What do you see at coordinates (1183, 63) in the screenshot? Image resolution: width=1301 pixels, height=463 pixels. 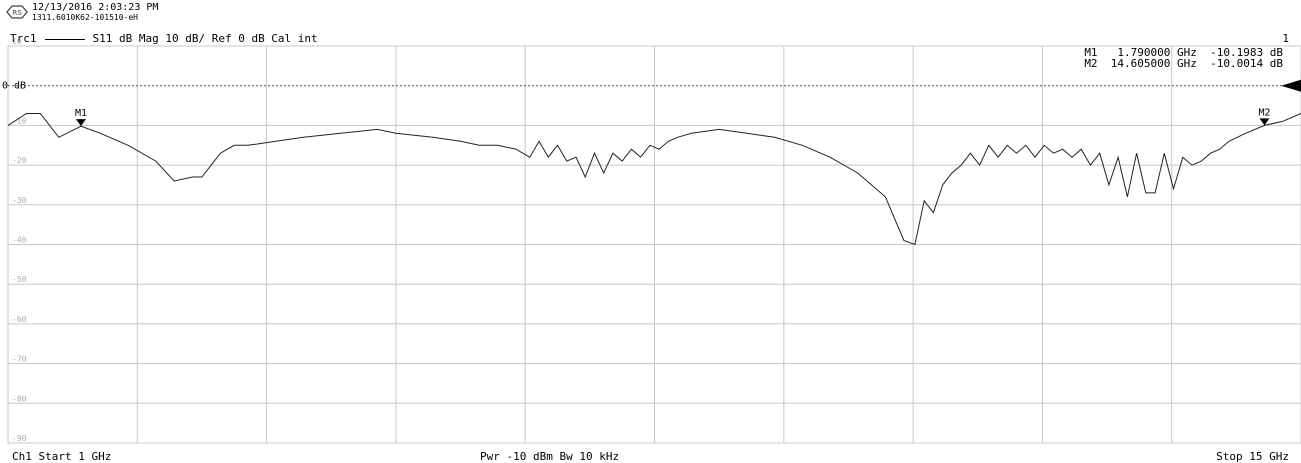 I see `marker-readout-m2: M2 14.605000 GHz -10.0014 dB` at bounding box center [1183, 63].